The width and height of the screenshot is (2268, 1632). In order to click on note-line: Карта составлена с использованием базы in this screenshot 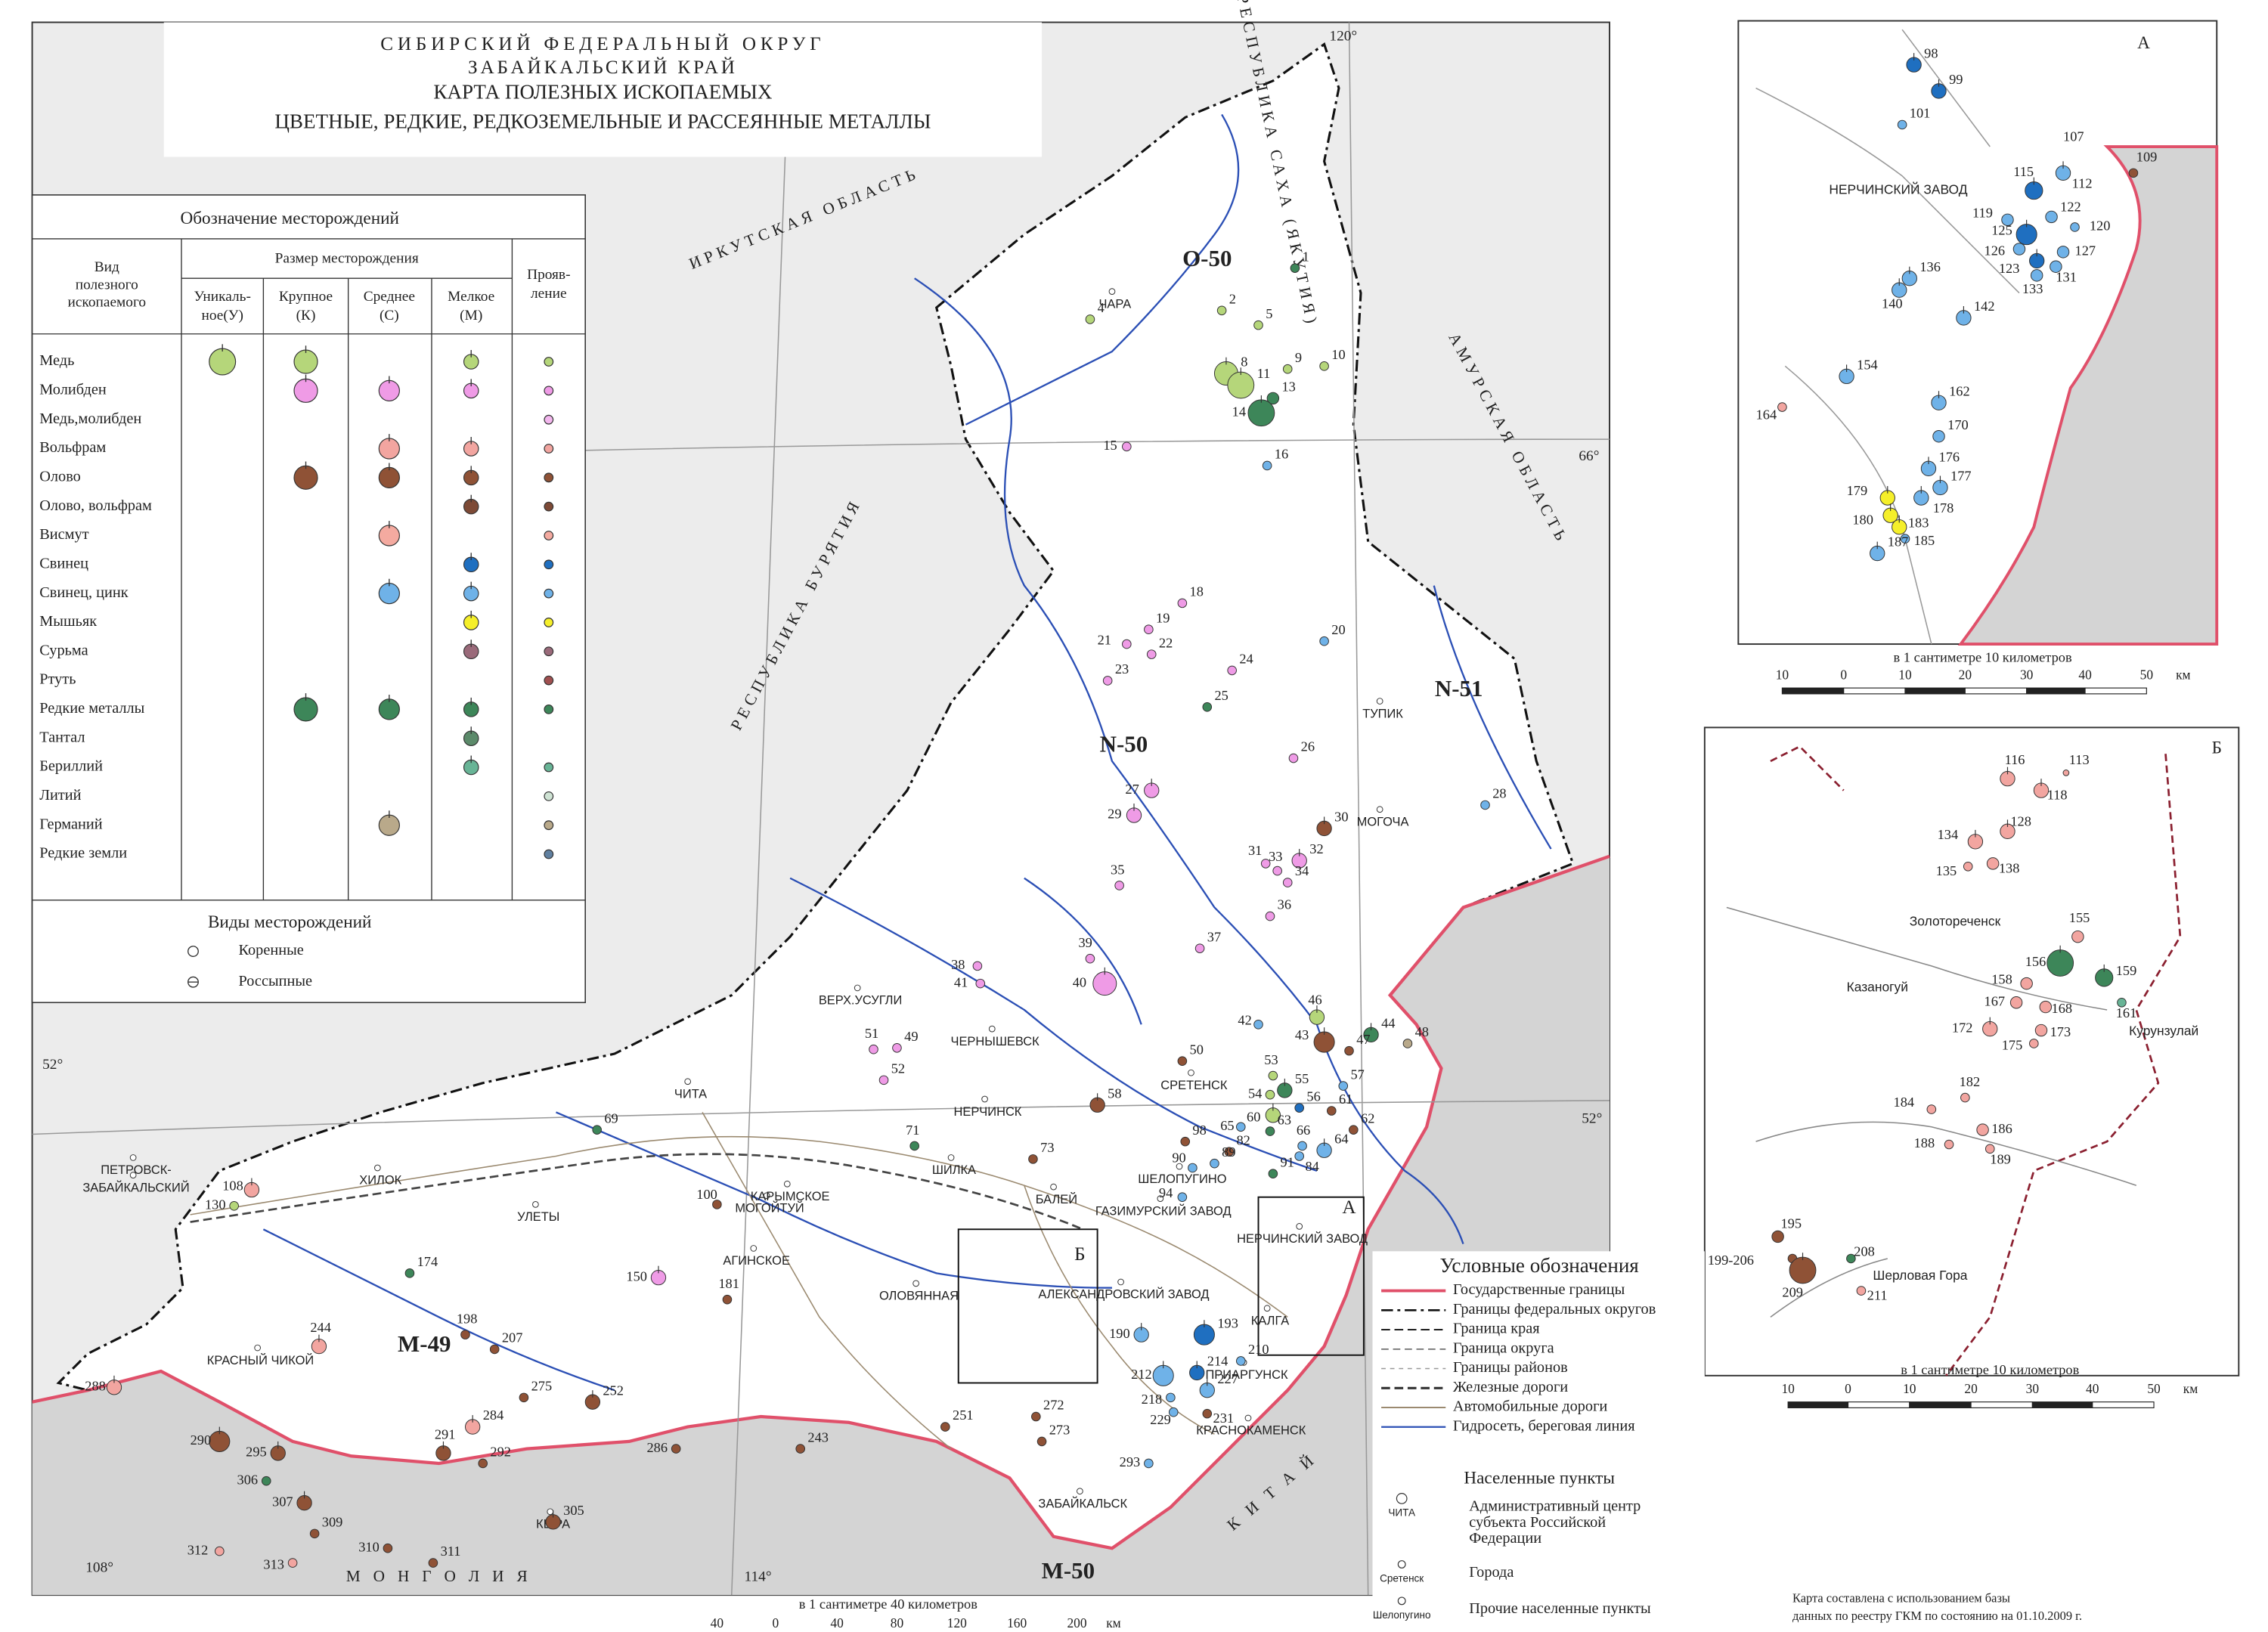, I will do `click(1901, 1599)`.